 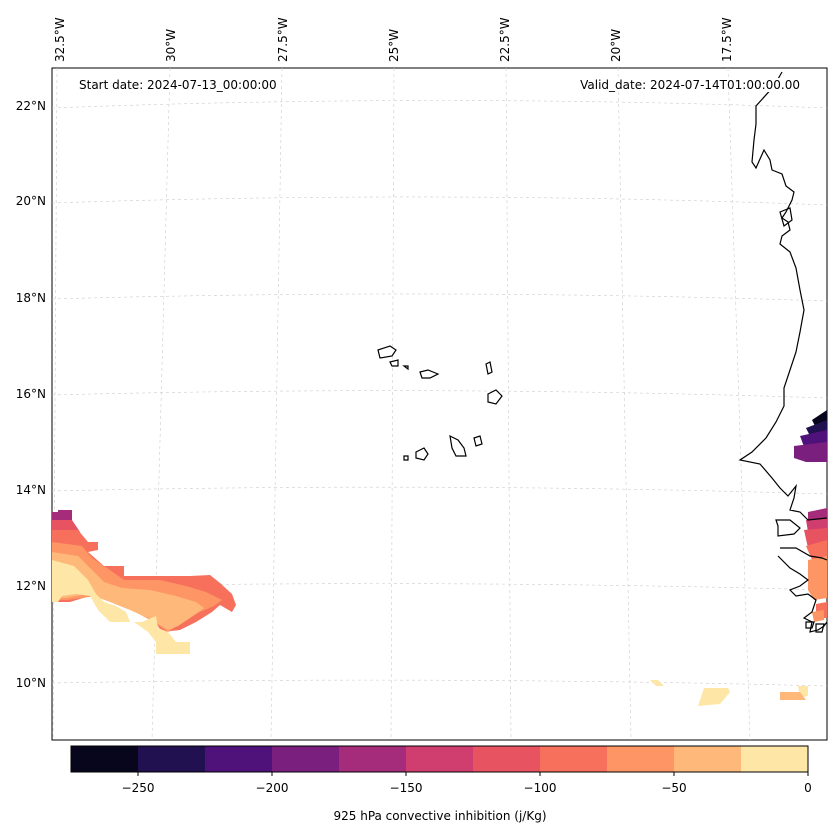 I want to click on cin-region-east, so click(x=810, y=516).